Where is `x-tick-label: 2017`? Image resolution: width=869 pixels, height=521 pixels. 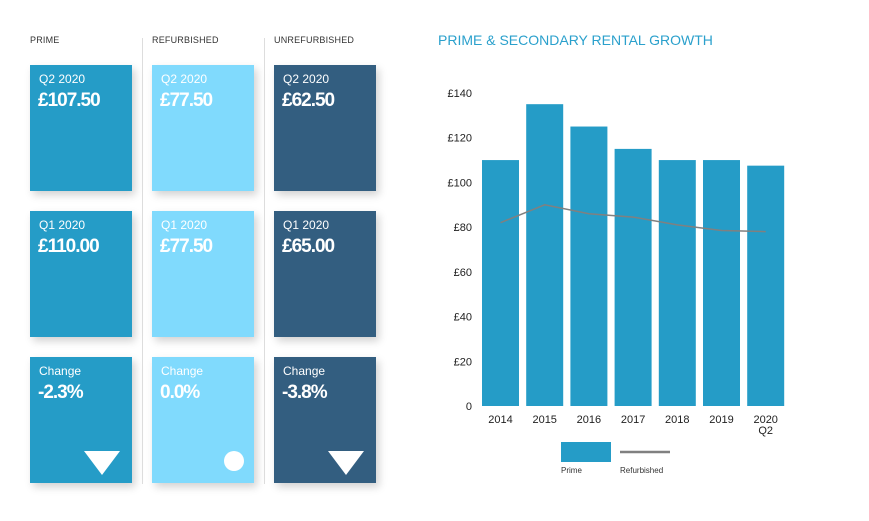 x-tick-label: 2017 is located at coordinates (633, 420).